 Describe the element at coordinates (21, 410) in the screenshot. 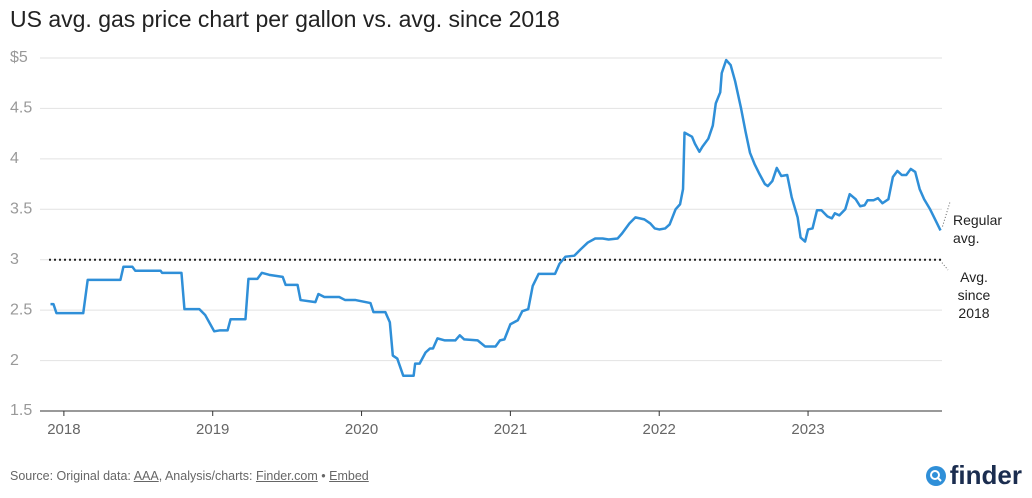

I see `y-tick-label: 1.5` at that location.